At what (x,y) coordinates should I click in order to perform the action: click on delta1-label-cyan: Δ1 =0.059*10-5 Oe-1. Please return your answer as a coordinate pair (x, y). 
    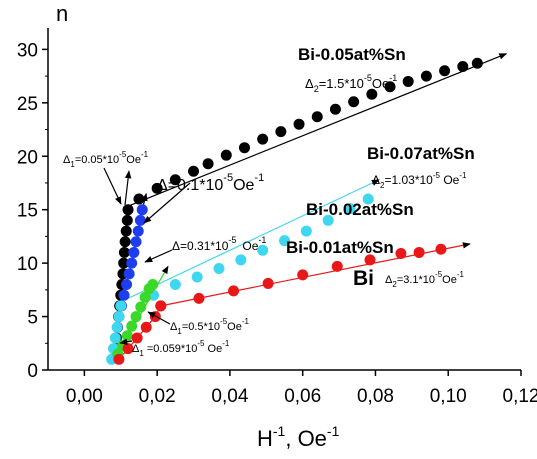
    Looking at the image, I should click on (181, 348).